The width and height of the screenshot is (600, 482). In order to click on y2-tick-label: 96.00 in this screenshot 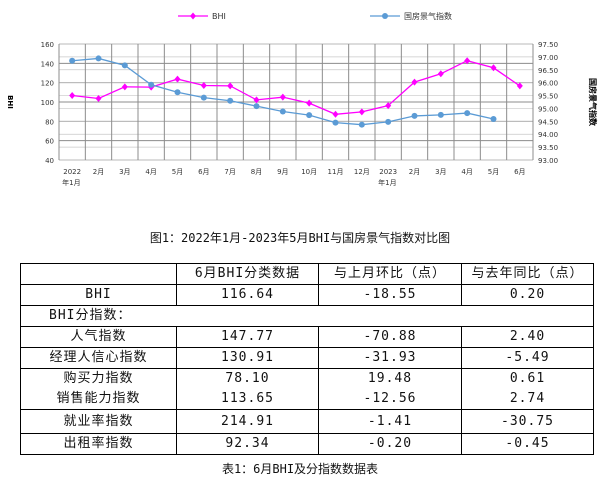, I will do `click(548, 84)`.